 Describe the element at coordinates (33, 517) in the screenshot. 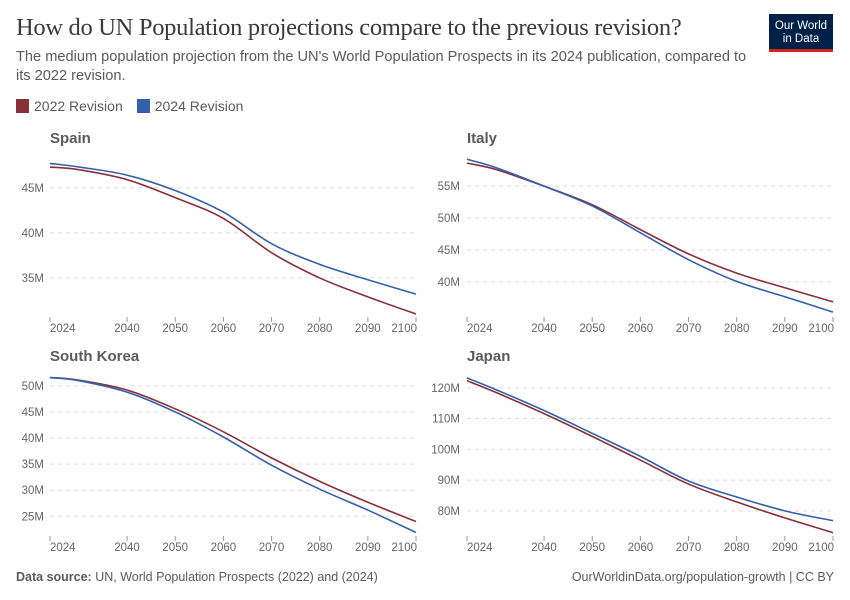

I see `y-tick-label: 25M` at that location.